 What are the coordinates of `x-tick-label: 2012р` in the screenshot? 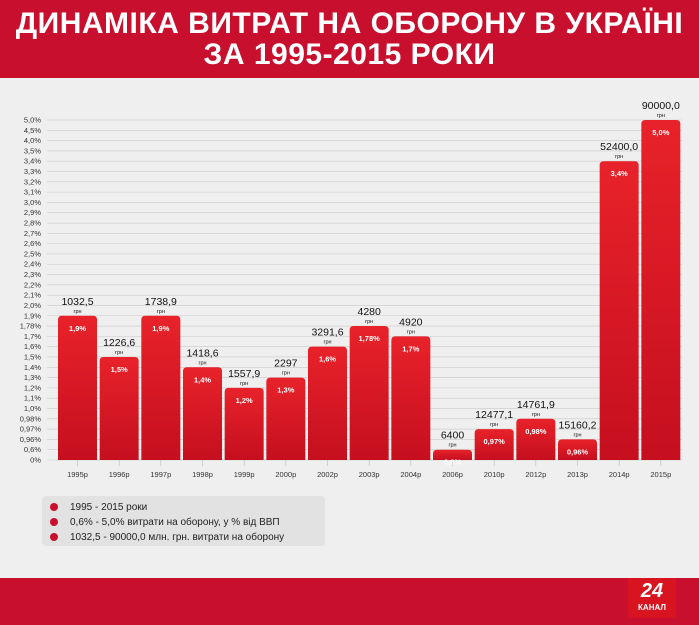 It's located at (535, 474).